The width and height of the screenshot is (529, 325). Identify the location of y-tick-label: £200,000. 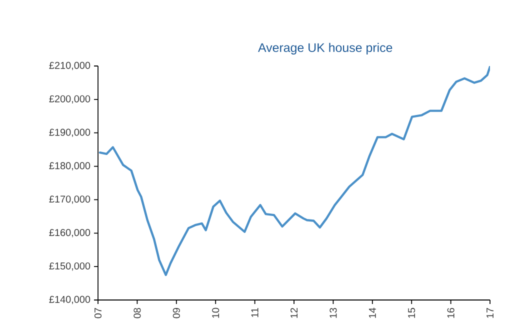
(69, 99).